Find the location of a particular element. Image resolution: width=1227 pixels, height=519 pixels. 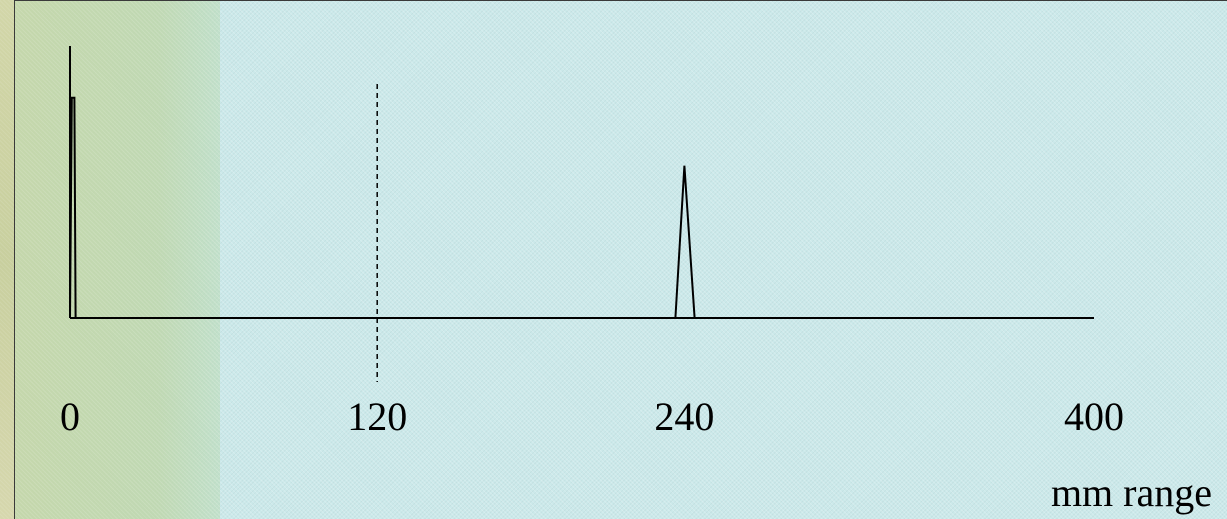

x-axis-title: mm range is located at coordinates (1131, 492).